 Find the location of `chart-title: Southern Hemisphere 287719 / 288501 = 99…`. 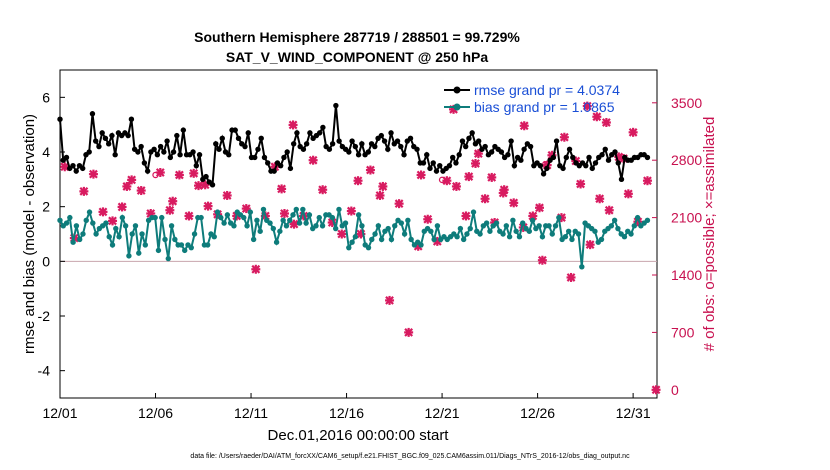

chart-title: Southern Hemisphere 287719 / 288501 = 99… is located at coordinates (357, 37).